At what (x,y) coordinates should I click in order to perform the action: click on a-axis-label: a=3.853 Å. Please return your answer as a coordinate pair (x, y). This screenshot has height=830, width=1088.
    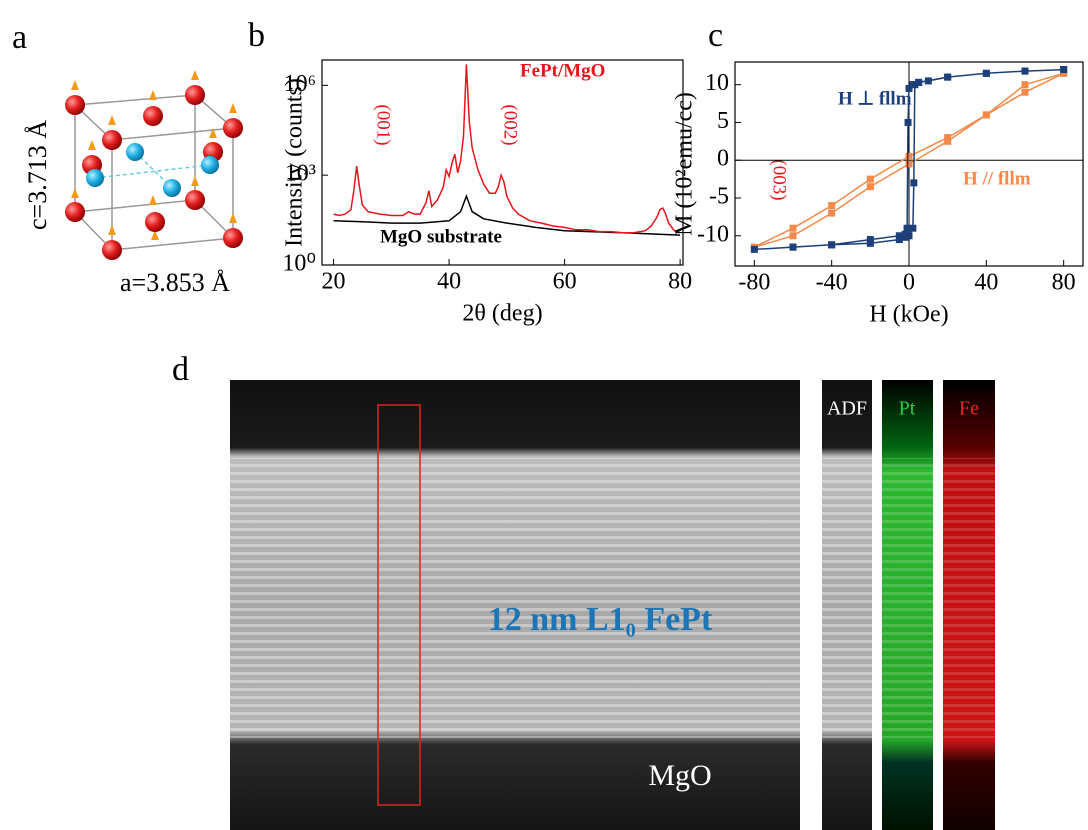
    Looking at the image, I should click on (175, 282).